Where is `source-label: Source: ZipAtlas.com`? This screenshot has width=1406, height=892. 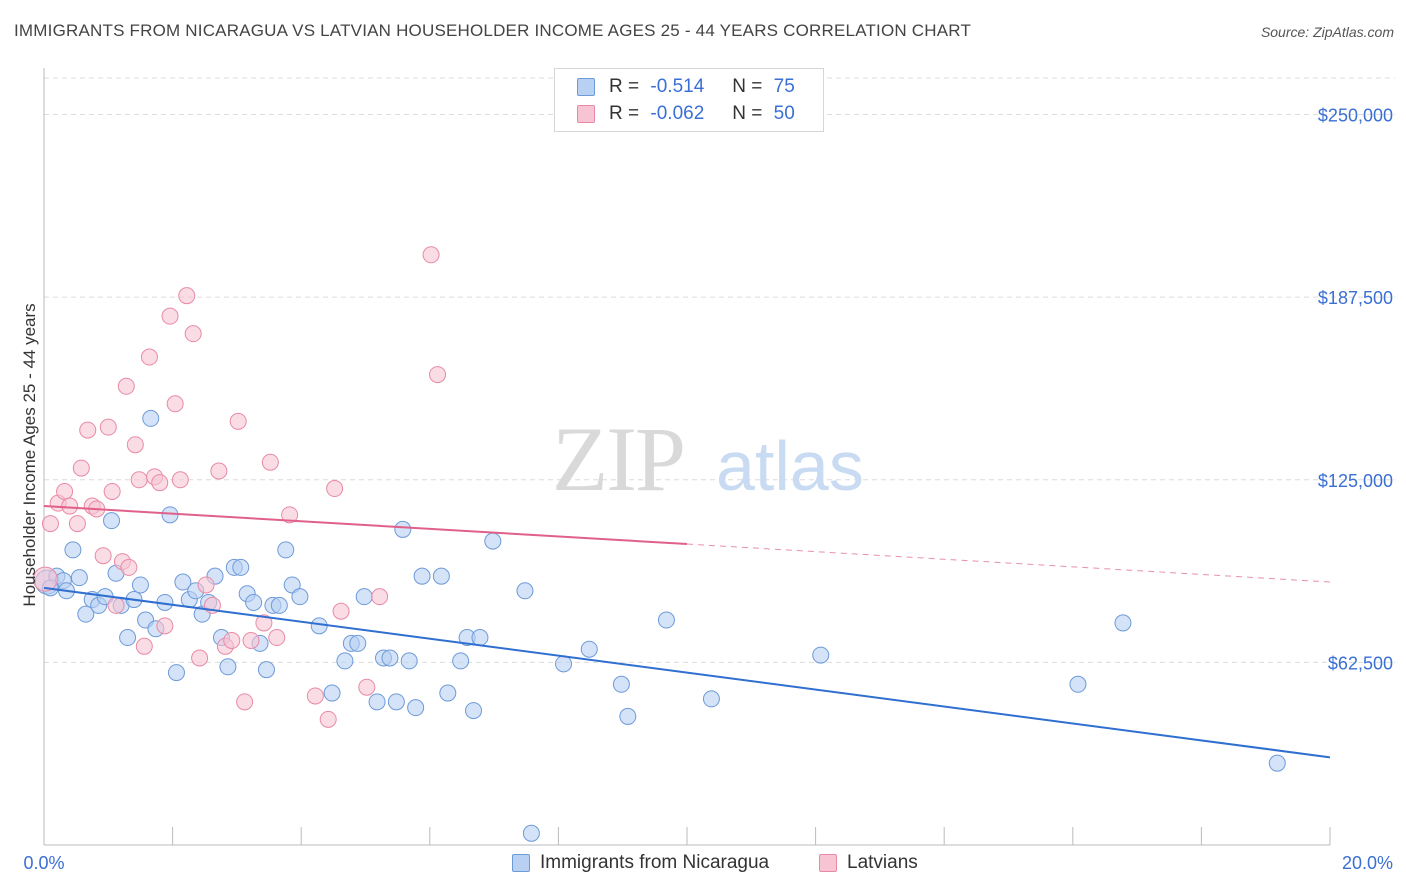 source-label: Source: ZipAtlas.com is located at coordinates (1327, 32).